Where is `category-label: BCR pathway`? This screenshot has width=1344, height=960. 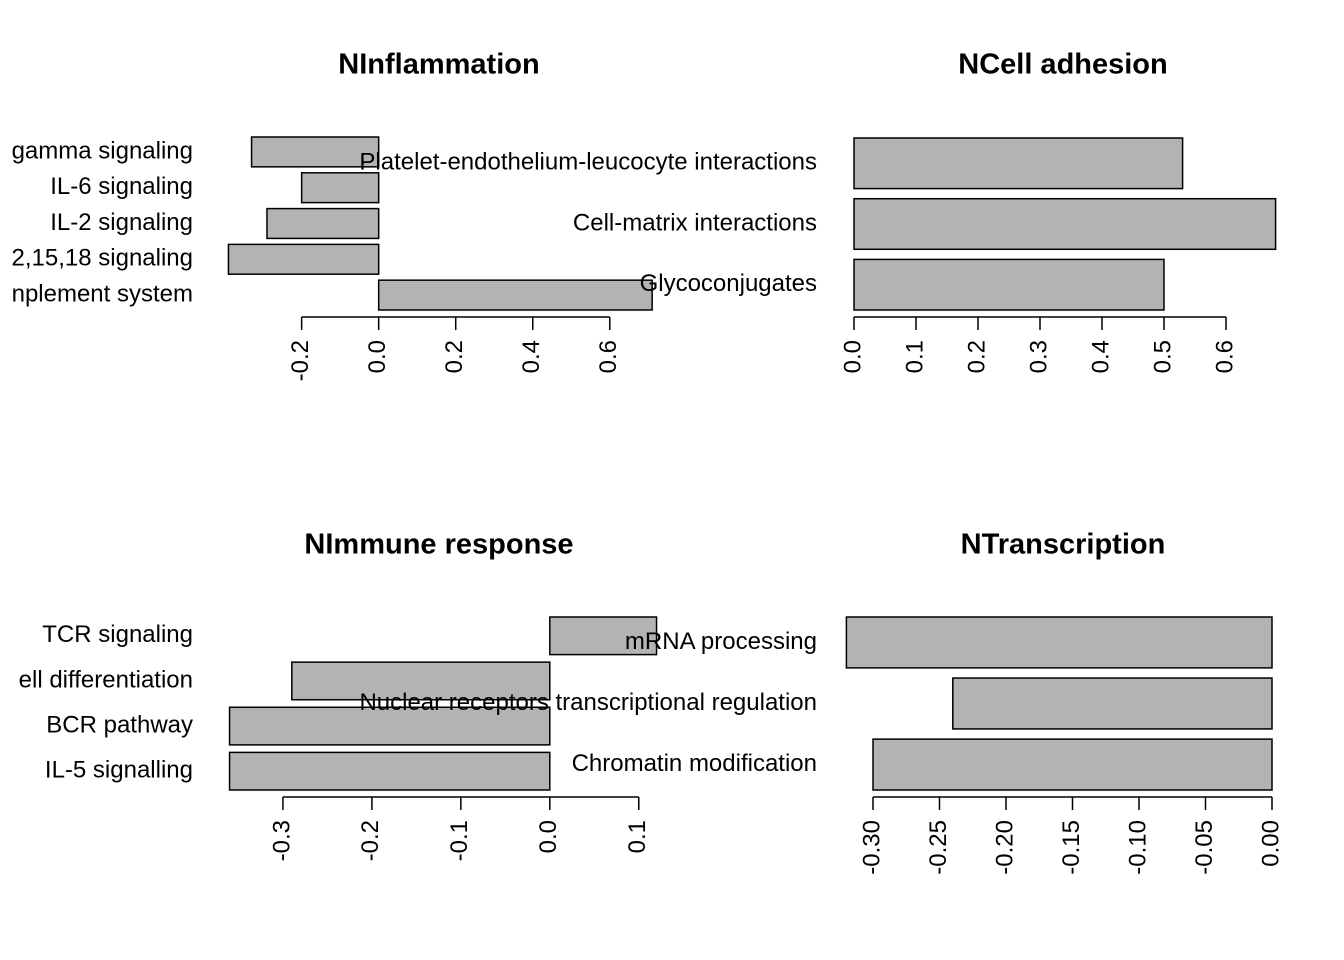 category-label: BCR pathway is located at coordinates (119, 724).